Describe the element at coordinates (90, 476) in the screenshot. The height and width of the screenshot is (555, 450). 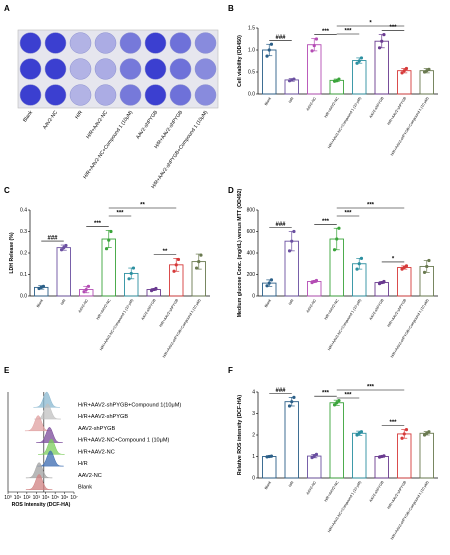
I see `legend-label: AAV2-NC` at that location.